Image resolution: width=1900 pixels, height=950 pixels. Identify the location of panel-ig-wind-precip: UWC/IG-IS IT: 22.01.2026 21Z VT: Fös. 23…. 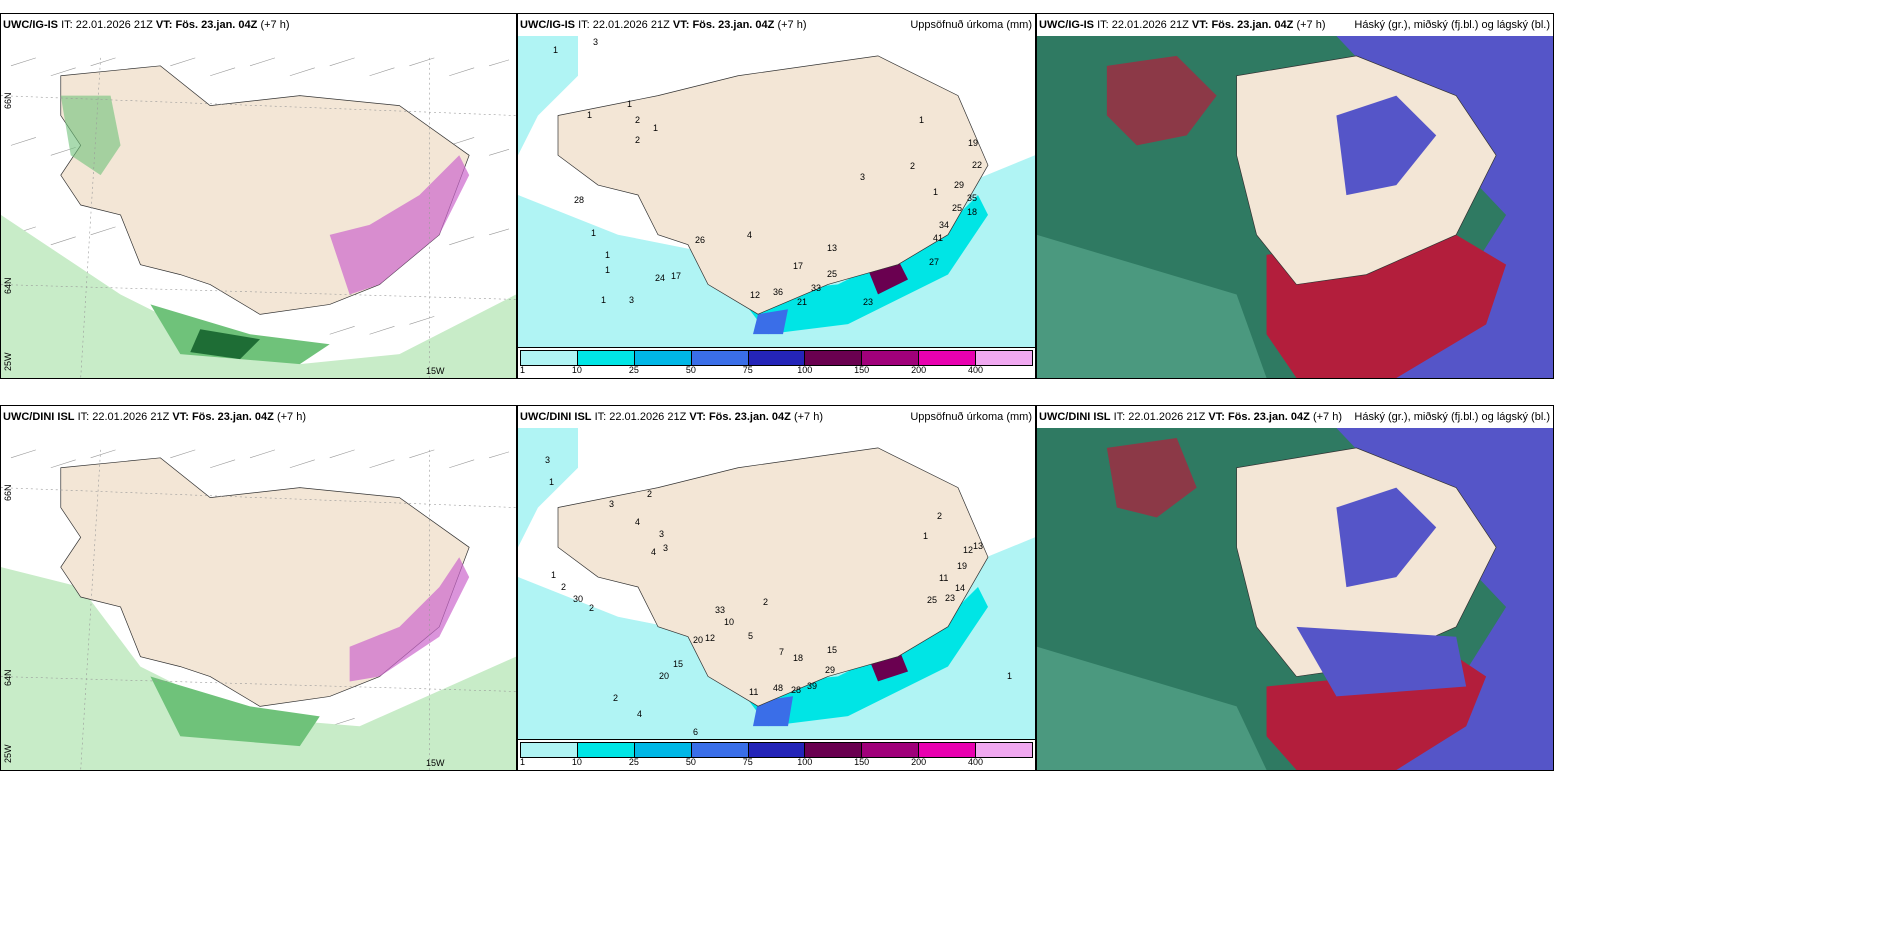
(258, 196).